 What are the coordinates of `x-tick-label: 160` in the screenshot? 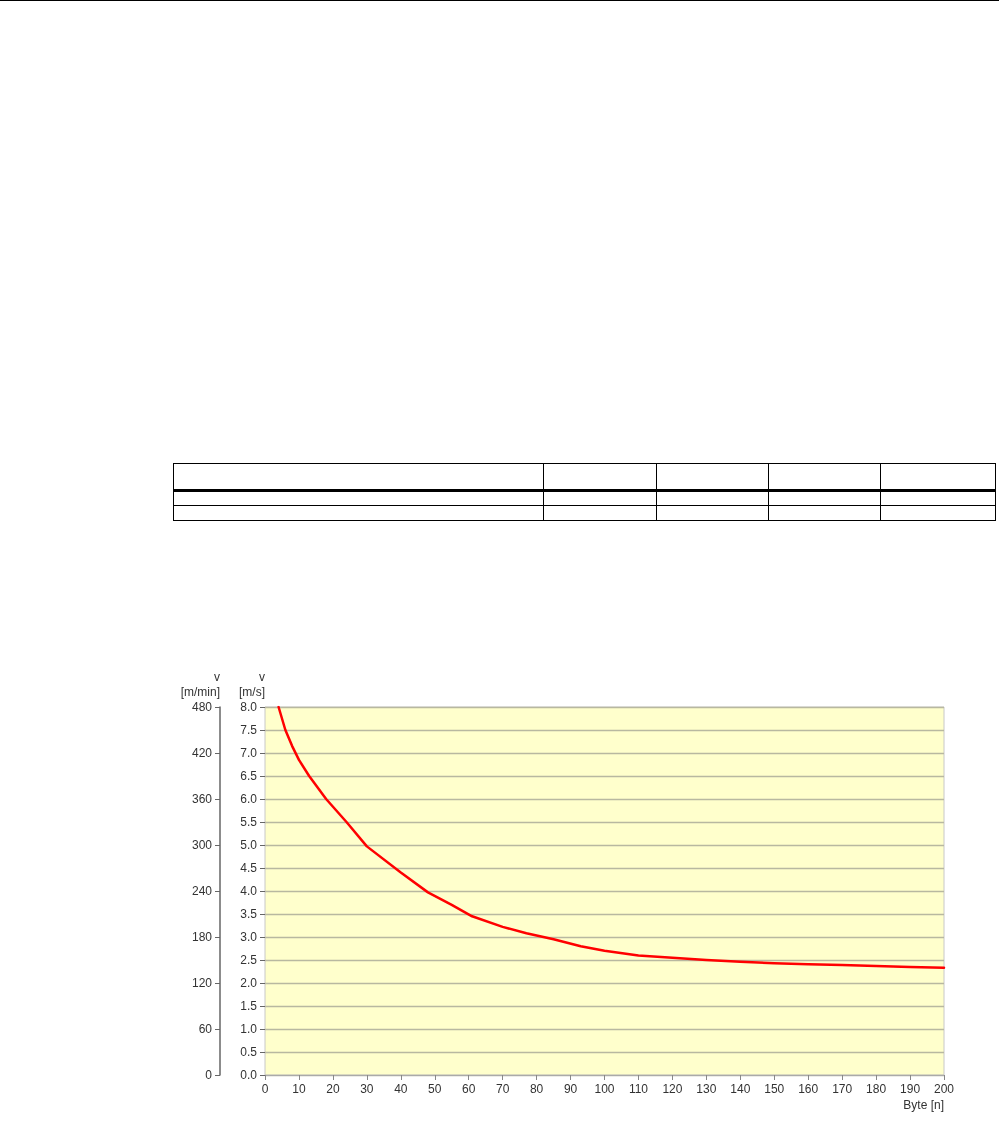 It's located at (808, 1089).